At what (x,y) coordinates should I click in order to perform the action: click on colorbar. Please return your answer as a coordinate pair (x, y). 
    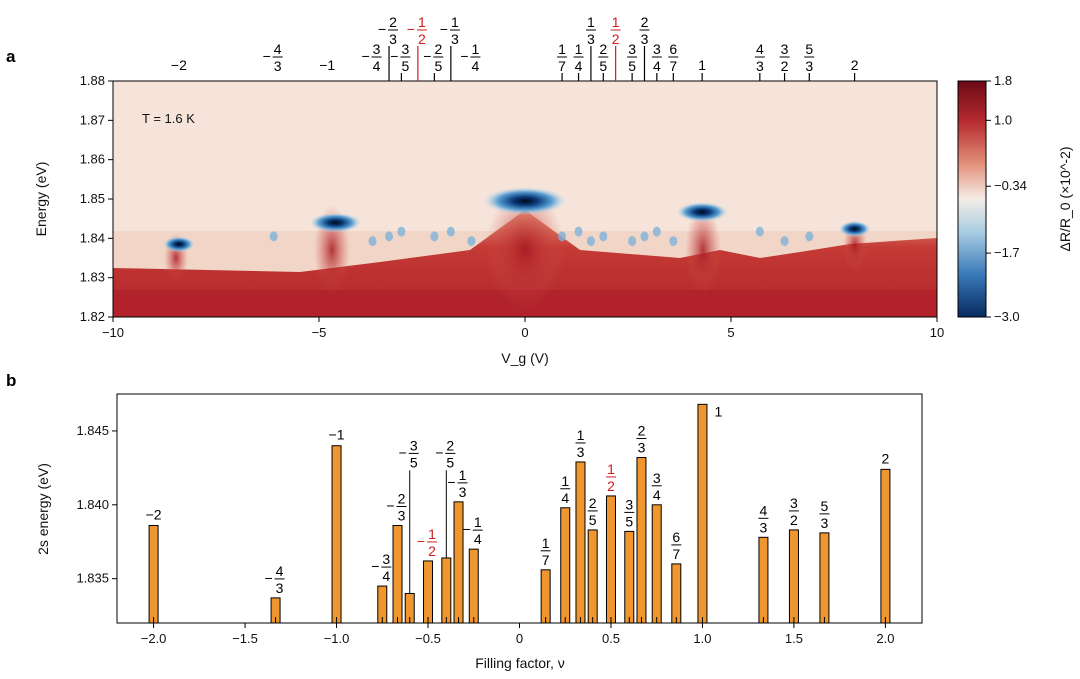
    Looking at the image, I should click on (972, 199).